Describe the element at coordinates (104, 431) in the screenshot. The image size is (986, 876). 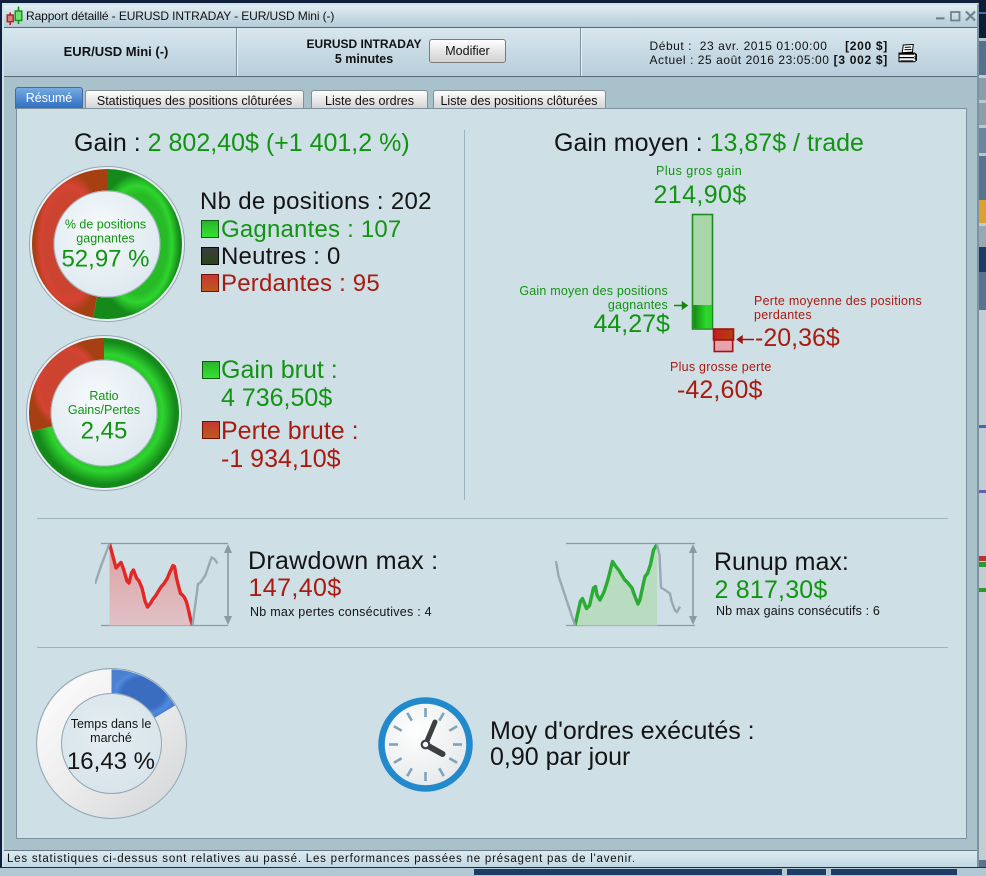
I see `svg-text: 2,45` at that location.